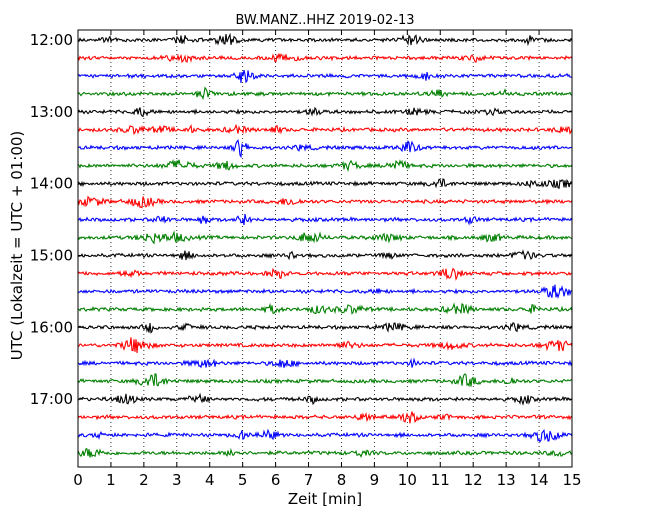 This screenshot has height=520, width=650. Describe the element at coordinates (51, 327) in the screenshot. I see `y-tick-label: 16:00` at that location.